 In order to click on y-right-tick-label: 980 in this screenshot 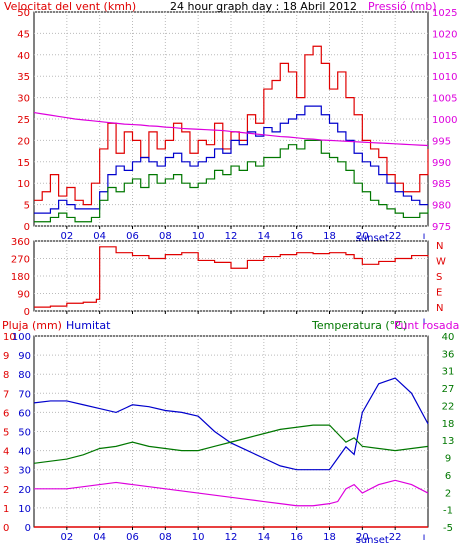, I will do `click(441, 206)`.